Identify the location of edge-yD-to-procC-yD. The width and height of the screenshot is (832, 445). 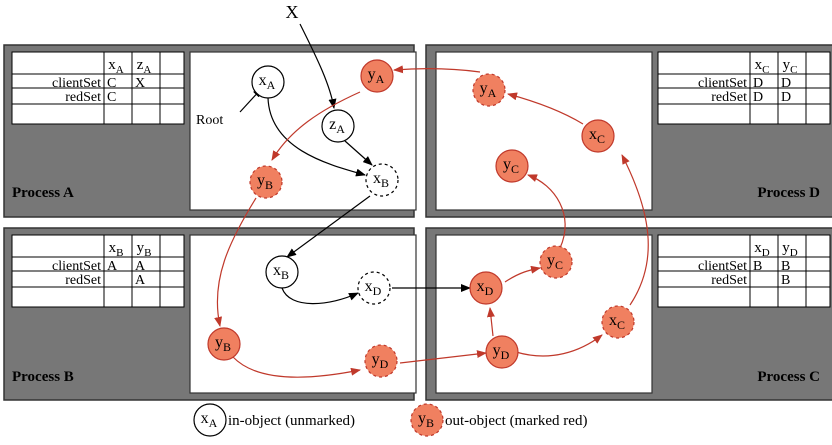
(443, 357).